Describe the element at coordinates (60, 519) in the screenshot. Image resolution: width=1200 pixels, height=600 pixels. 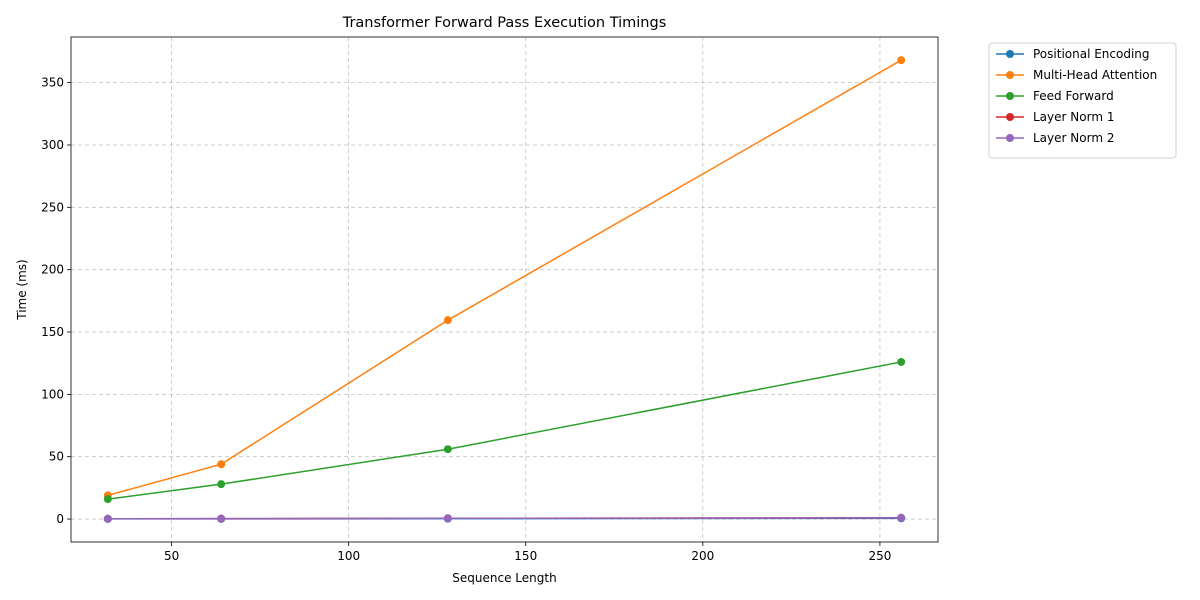
I see `y-tick-label: 0` at that location.